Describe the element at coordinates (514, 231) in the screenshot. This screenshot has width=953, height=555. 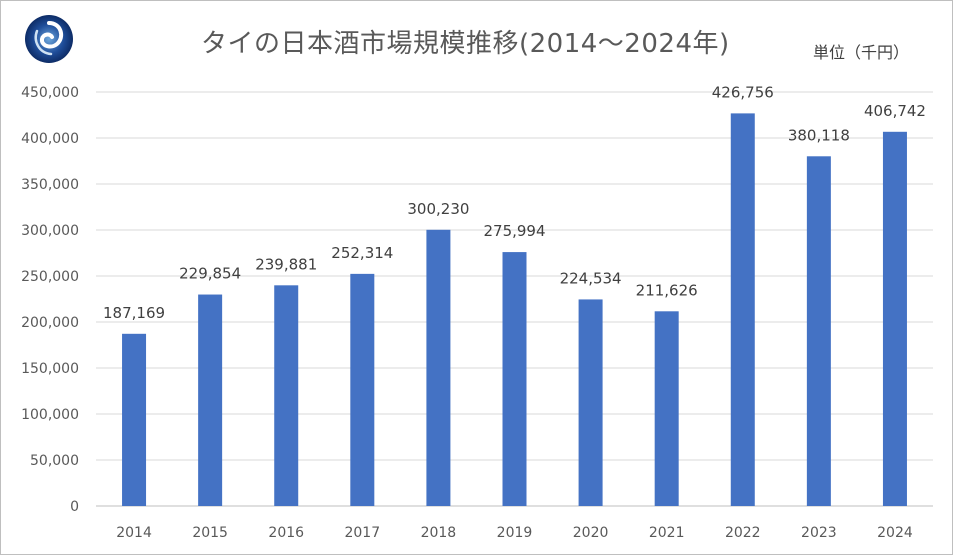
I see `data-label: 275,994` at that location.